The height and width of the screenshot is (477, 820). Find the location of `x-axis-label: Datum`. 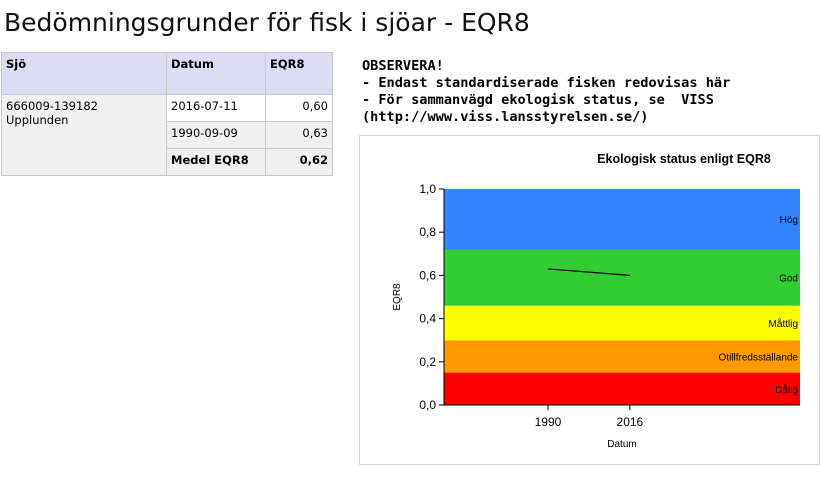

x-axis-label: Datum is located at coordinates (621, 444).